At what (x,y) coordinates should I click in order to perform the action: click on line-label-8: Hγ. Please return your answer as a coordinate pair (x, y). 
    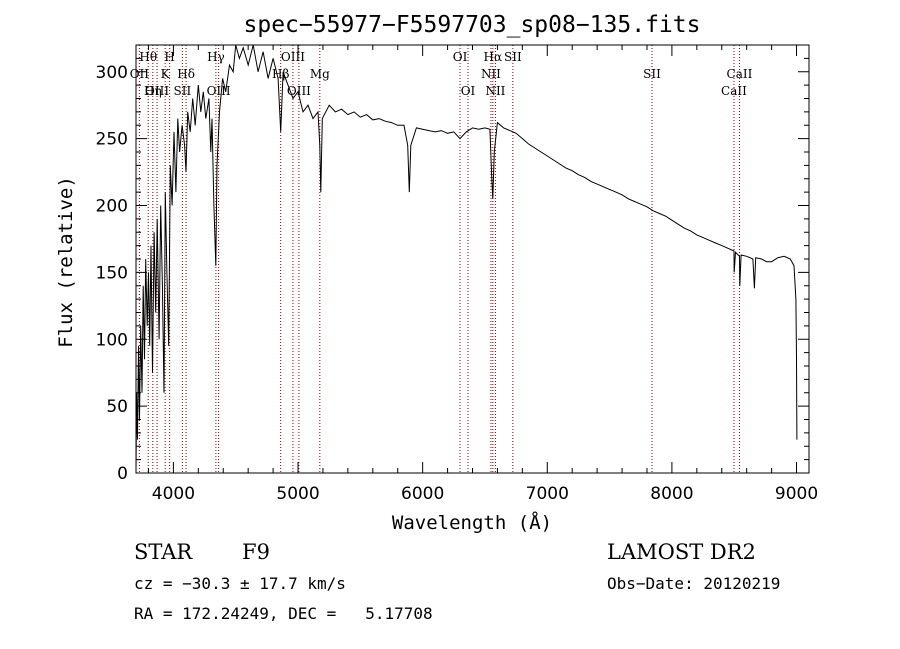
    Looking at the image, I should click on (216, 57).